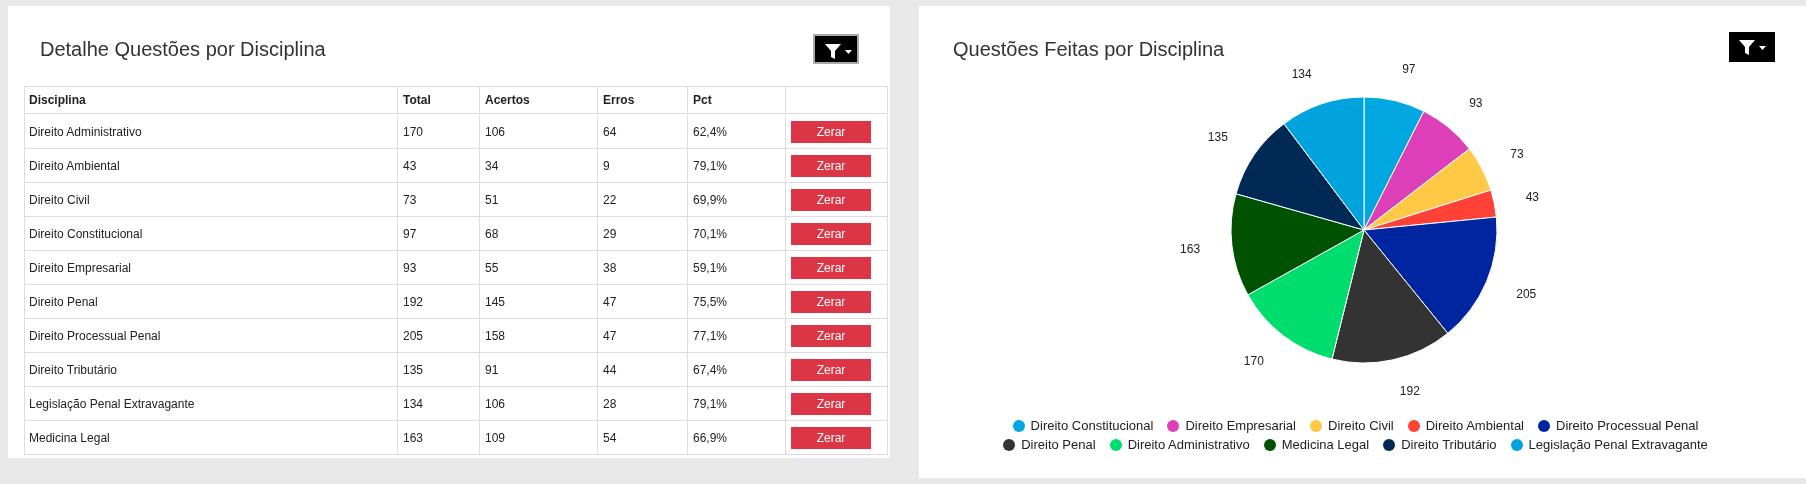 This screenshot has height=484, width=1806. Describe the element at coordinates (539, 200) in the screenshot. I see `data-label: 51` at that location.